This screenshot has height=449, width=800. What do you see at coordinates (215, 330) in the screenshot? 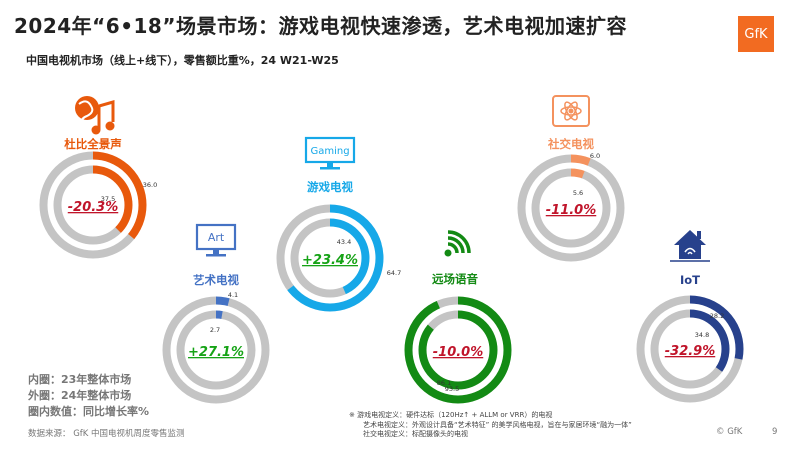
I see `inner-value-label: 2.7` at bounding box center [215, 330].